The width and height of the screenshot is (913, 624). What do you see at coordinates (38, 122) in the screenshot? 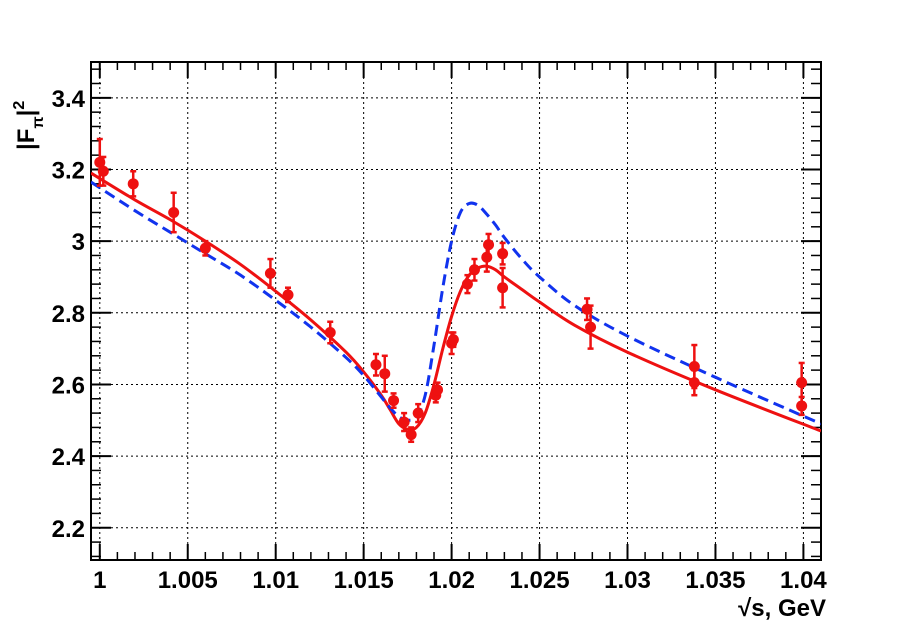
I see `y-axis-title-sub: π` at bounding box center [38, 122].